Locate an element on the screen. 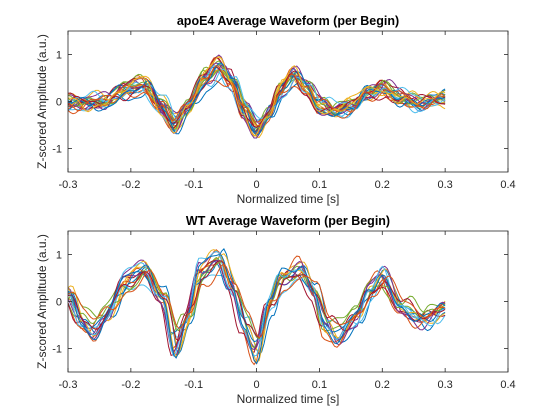  top-x-tick-label: 0.2 is located at coordinates (382, 185).